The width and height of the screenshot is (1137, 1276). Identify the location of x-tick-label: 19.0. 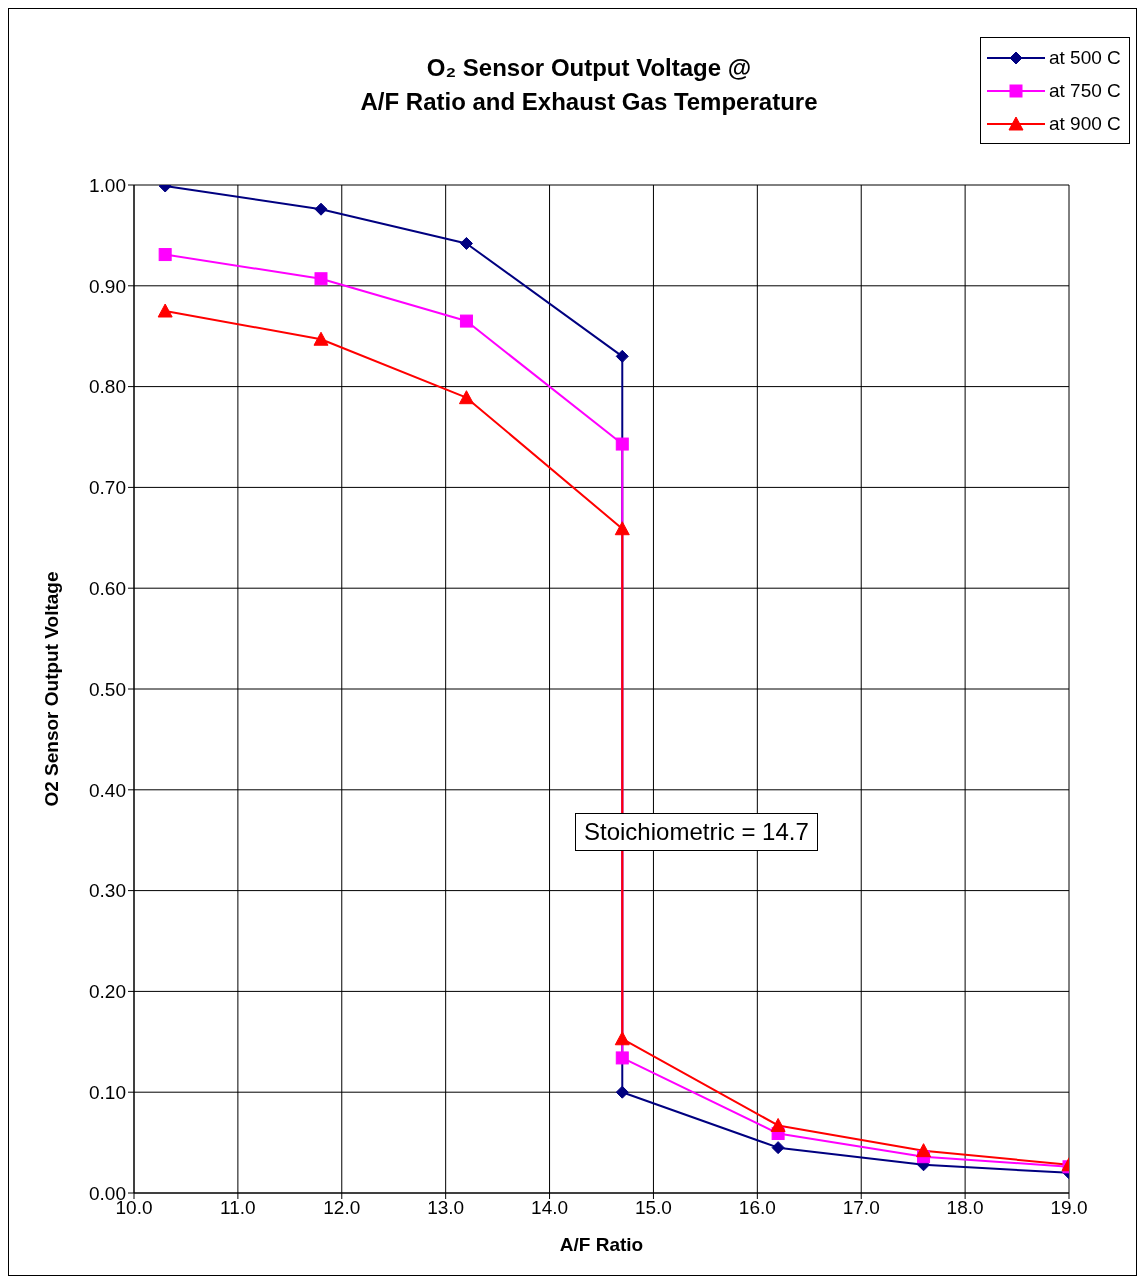
(1069, 1208).